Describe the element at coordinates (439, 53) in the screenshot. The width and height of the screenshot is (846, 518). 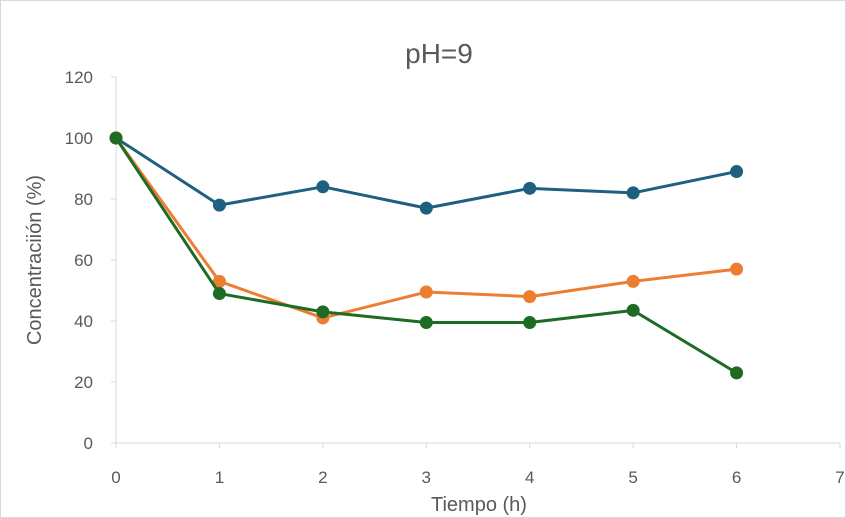
I see `chart-title: pH=9` at that location.